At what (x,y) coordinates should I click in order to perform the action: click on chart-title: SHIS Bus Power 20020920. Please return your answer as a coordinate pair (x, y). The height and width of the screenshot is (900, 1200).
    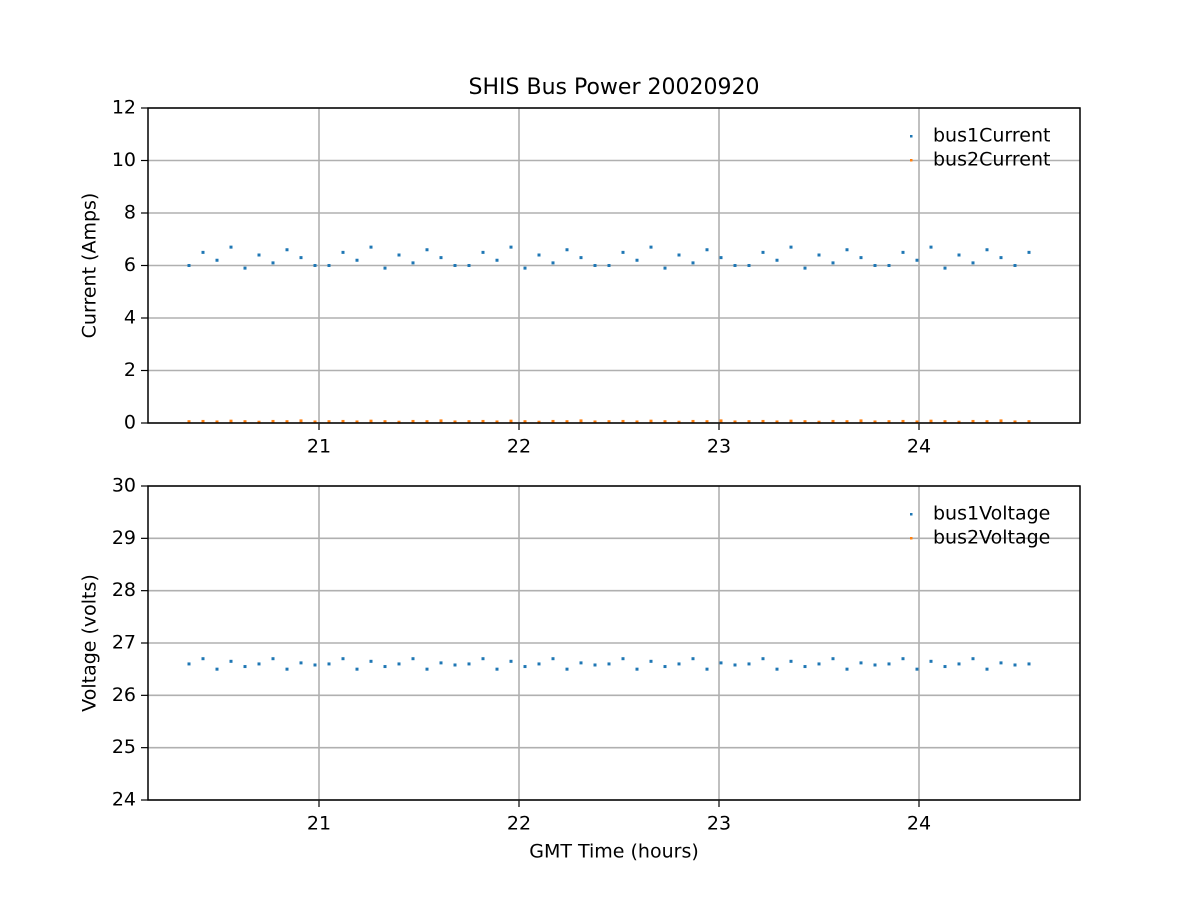
    Looking at the image, I should click on (614, 87).